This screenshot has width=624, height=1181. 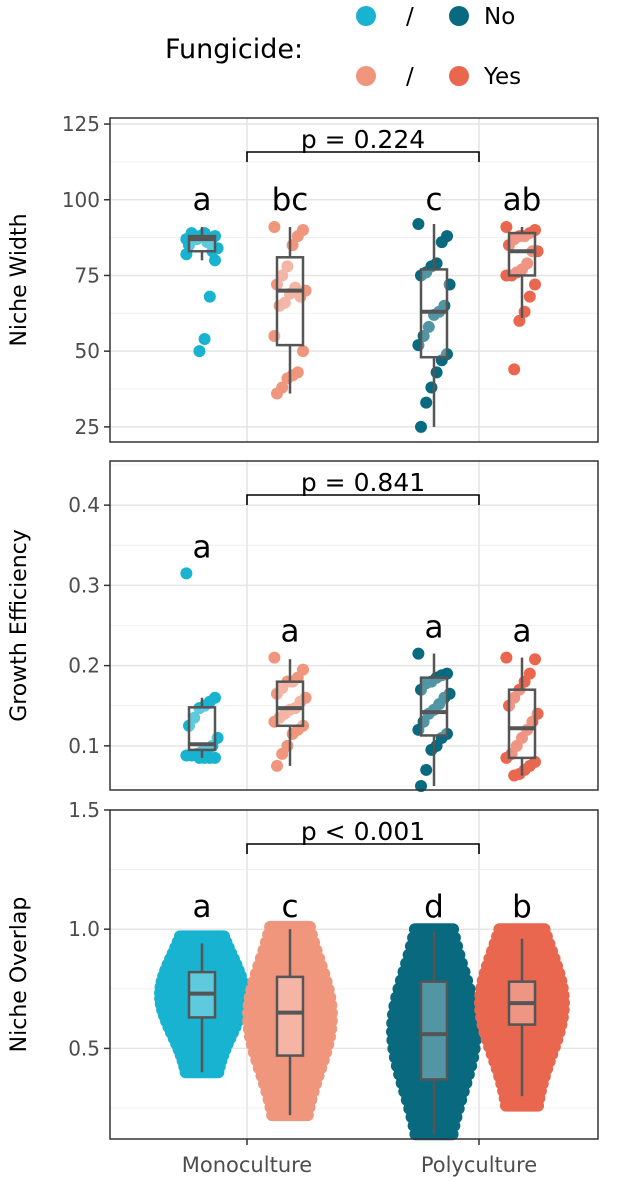 What do you see at coordinates (19, 279) in the screenshot?
I see `y-axis-label: Niche Width` at bounding box center [19, 279].